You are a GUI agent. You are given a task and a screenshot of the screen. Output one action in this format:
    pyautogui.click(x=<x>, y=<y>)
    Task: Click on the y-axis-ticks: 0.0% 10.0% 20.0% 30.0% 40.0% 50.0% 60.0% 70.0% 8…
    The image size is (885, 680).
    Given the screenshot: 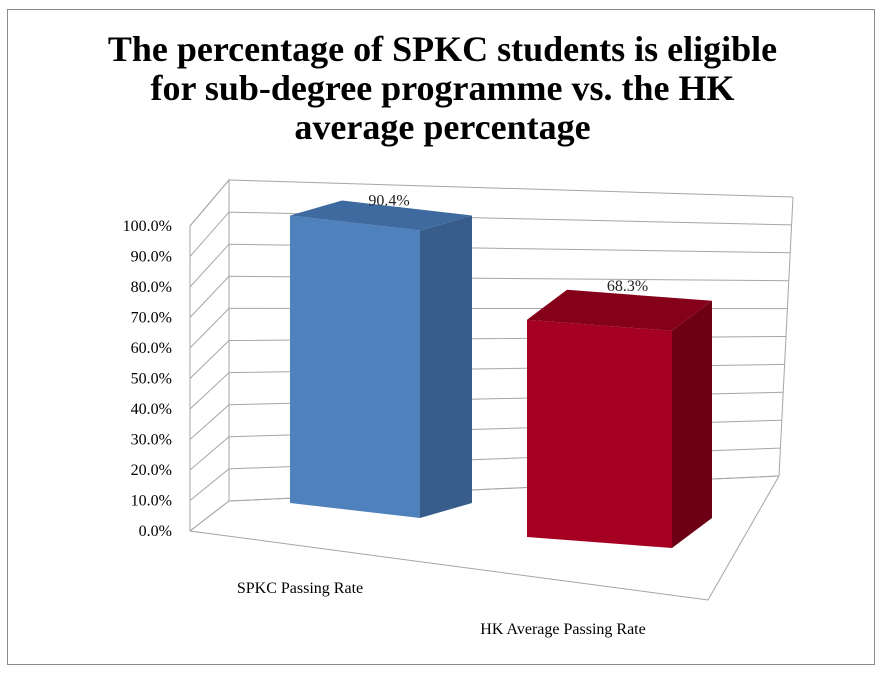 What is the action you would take?
    pyautogui.click(x=147, y=379)
    